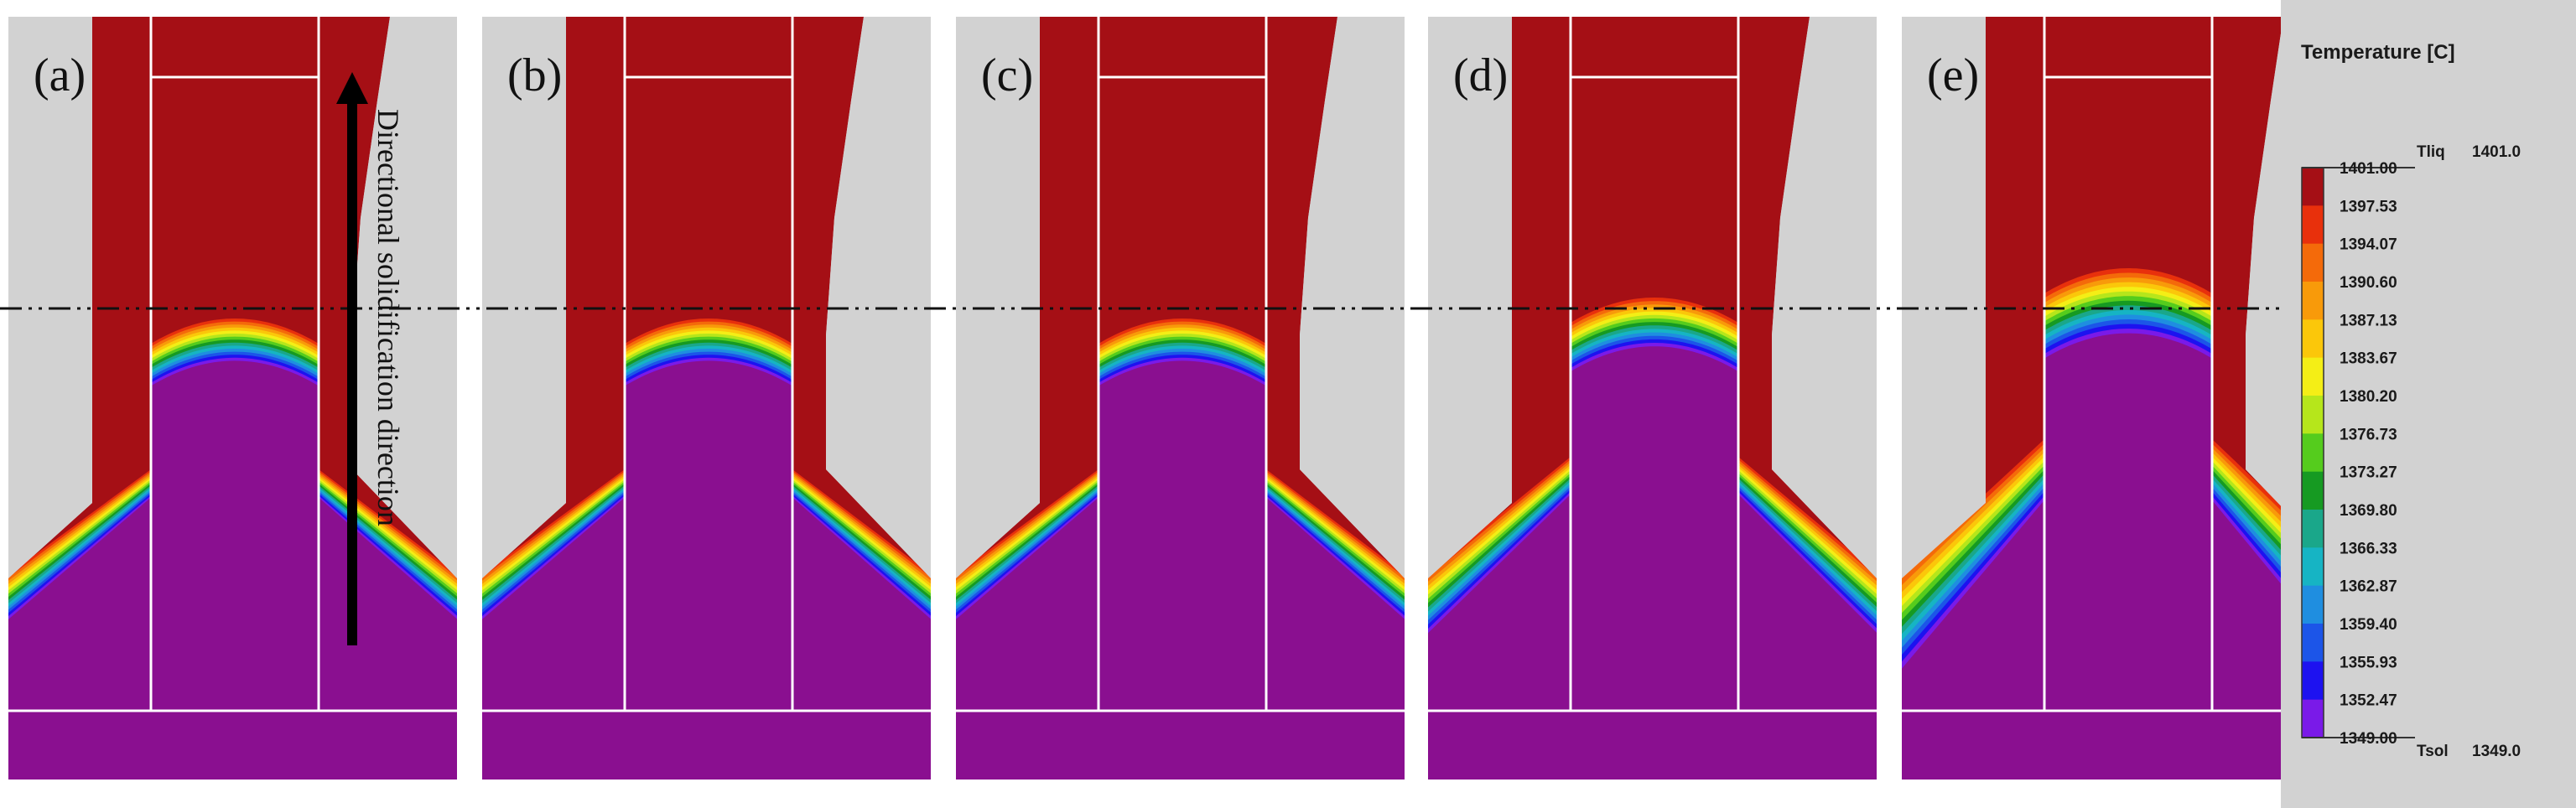  Describe the element at coordinates (2368, 245) in the screenshot. I see `legend-tick-label: 1394.07` at that location.